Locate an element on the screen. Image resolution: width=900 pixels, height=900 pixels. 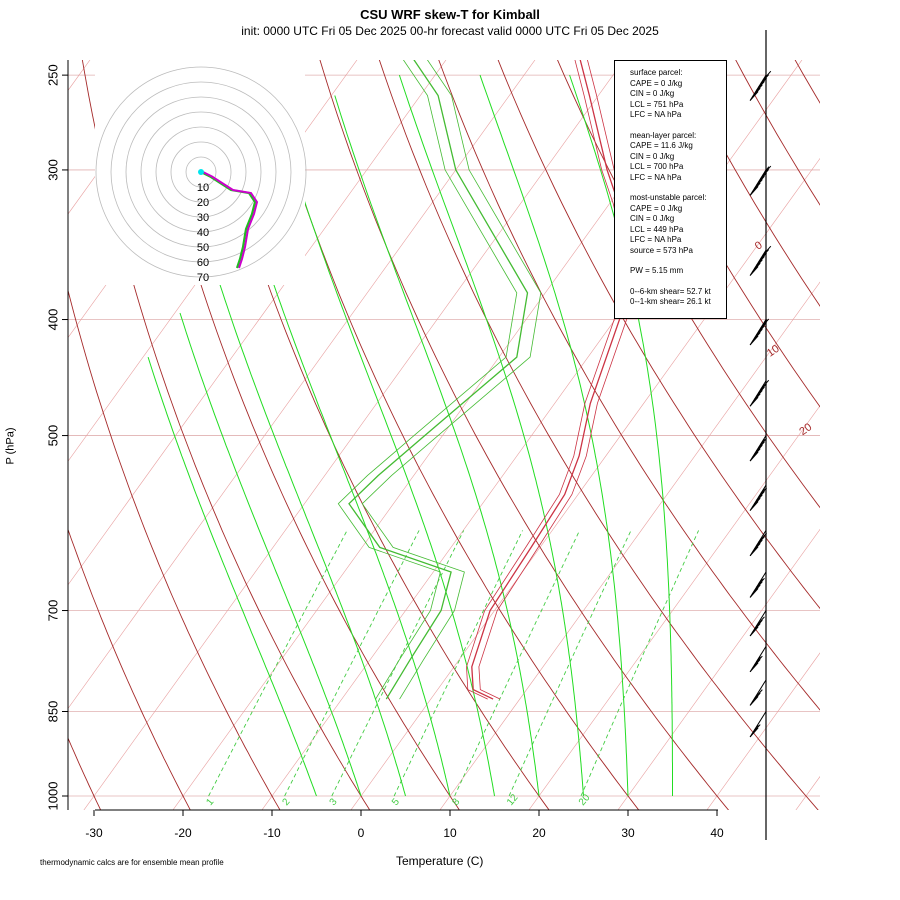
hodograph-ring-label: 10 is located at coordinates (203, 188).